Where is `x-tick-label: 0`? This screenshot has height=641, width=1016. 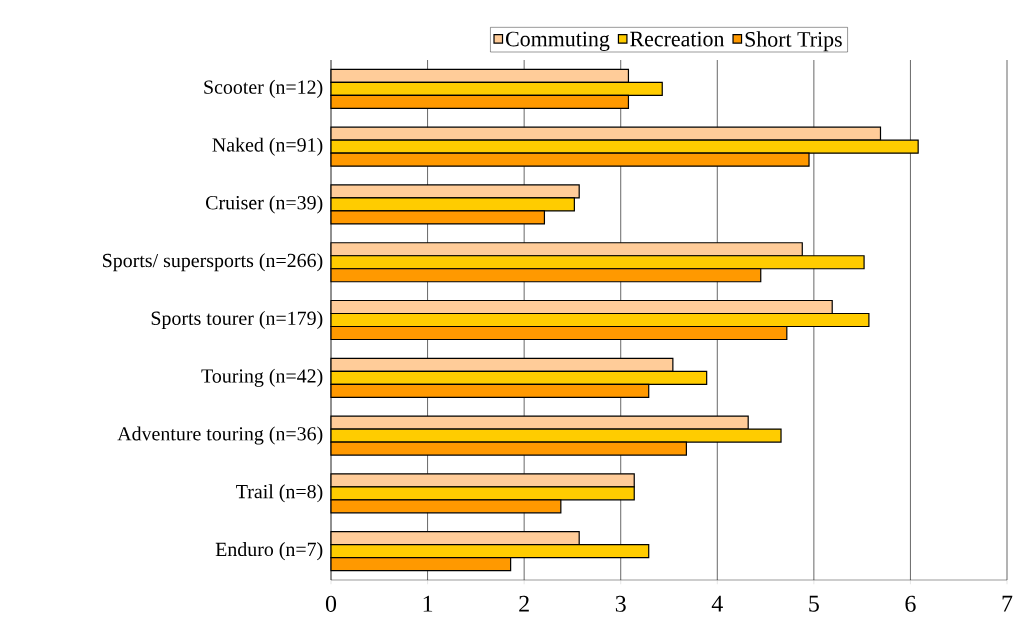
x-tick-label: 0 is located at coordinates (331, 603).